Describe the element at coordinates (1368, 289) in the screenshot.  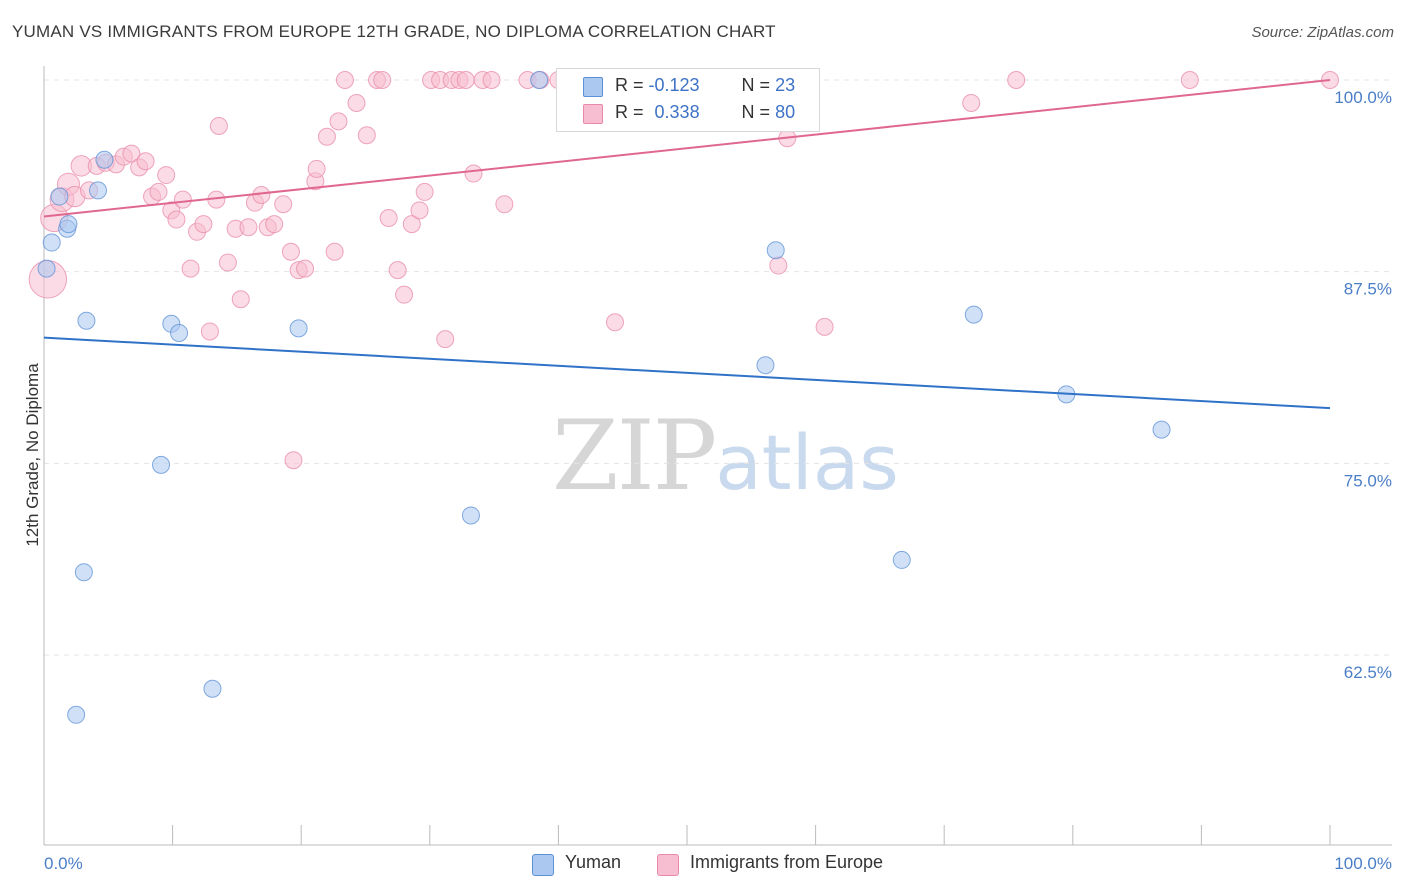
I see `y-tick-label: 87.5%` at that location.